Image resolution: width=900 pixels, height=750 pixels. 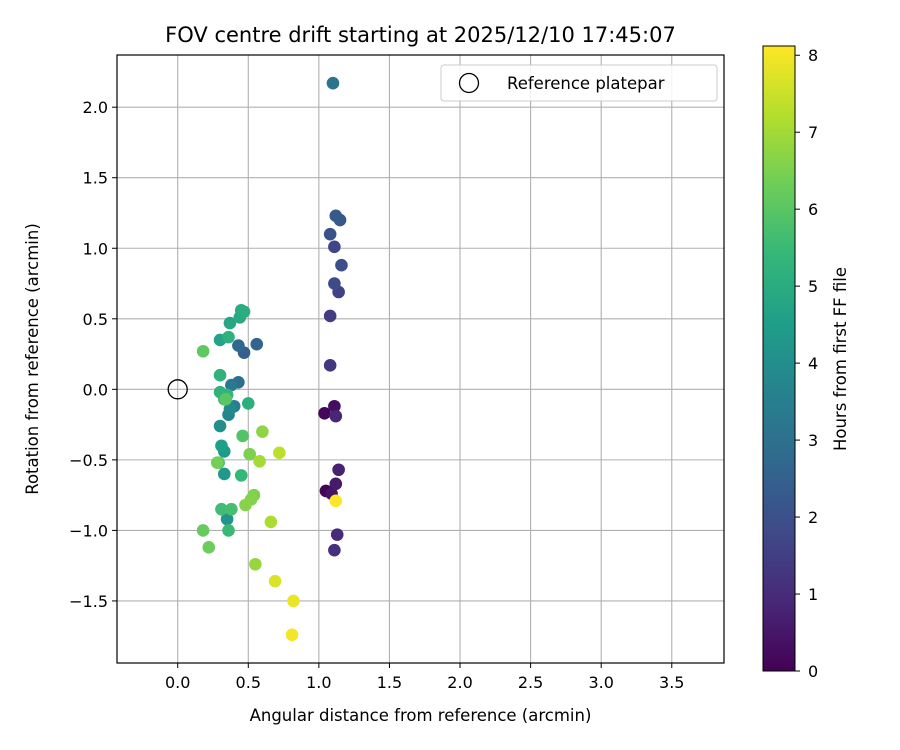 I want to click on colorbar-tick-label: 0, so click(x=813, y=671).